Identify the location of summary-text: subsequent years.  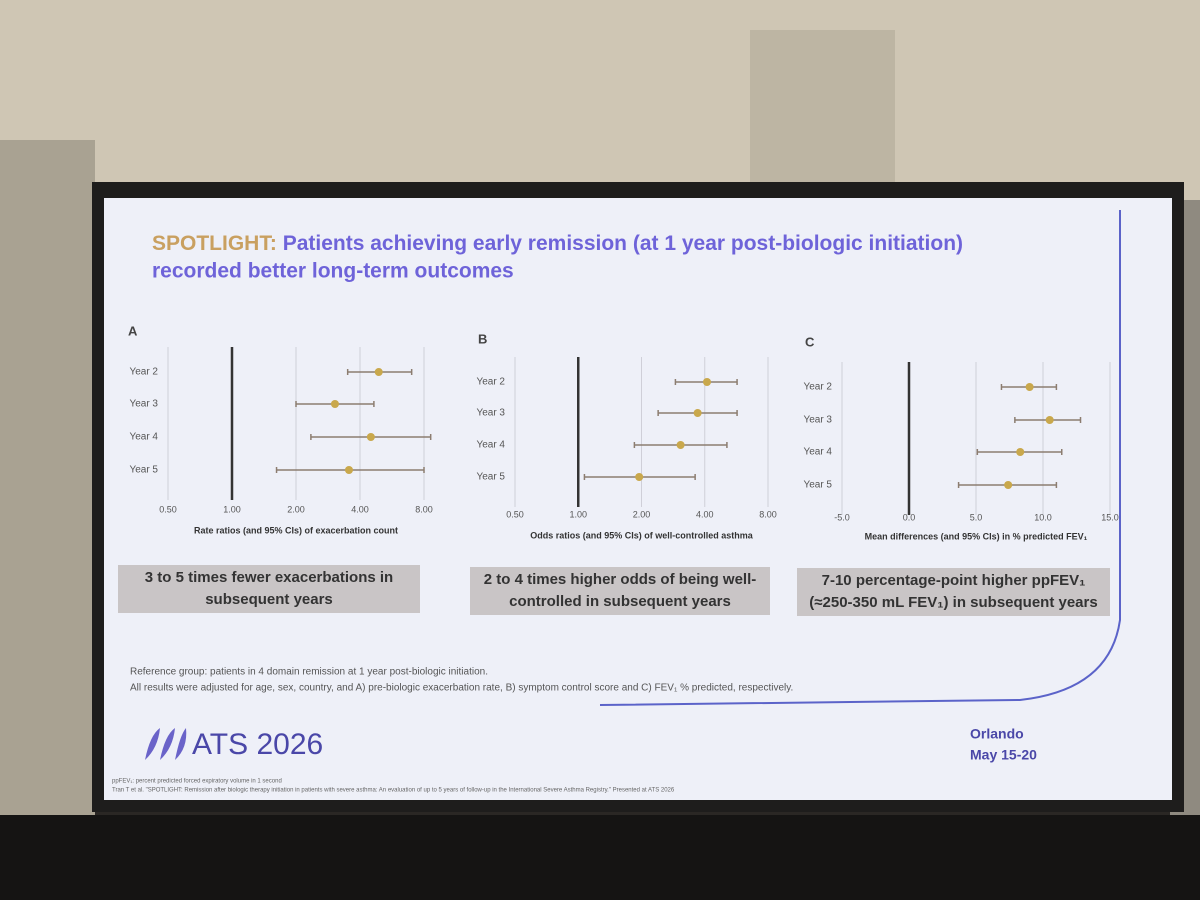
(269, 599).